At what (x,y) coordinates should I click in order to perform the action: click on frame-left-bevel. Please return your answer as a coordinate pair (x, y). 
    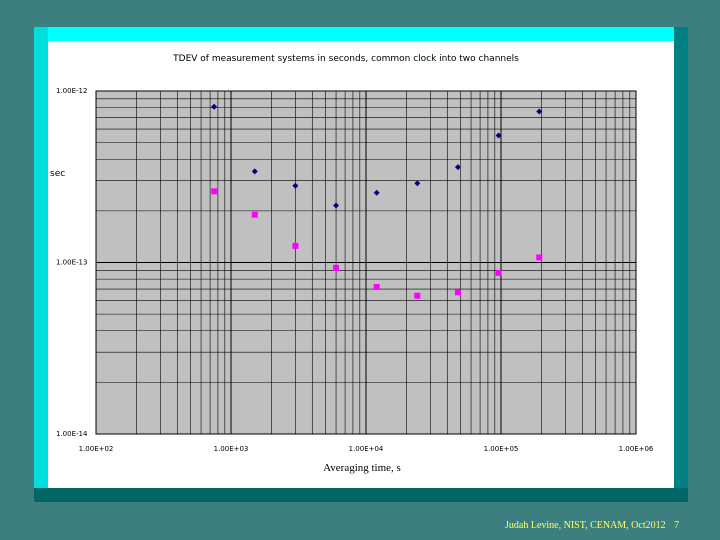
    Looking at the image, I should click on (41, 264).